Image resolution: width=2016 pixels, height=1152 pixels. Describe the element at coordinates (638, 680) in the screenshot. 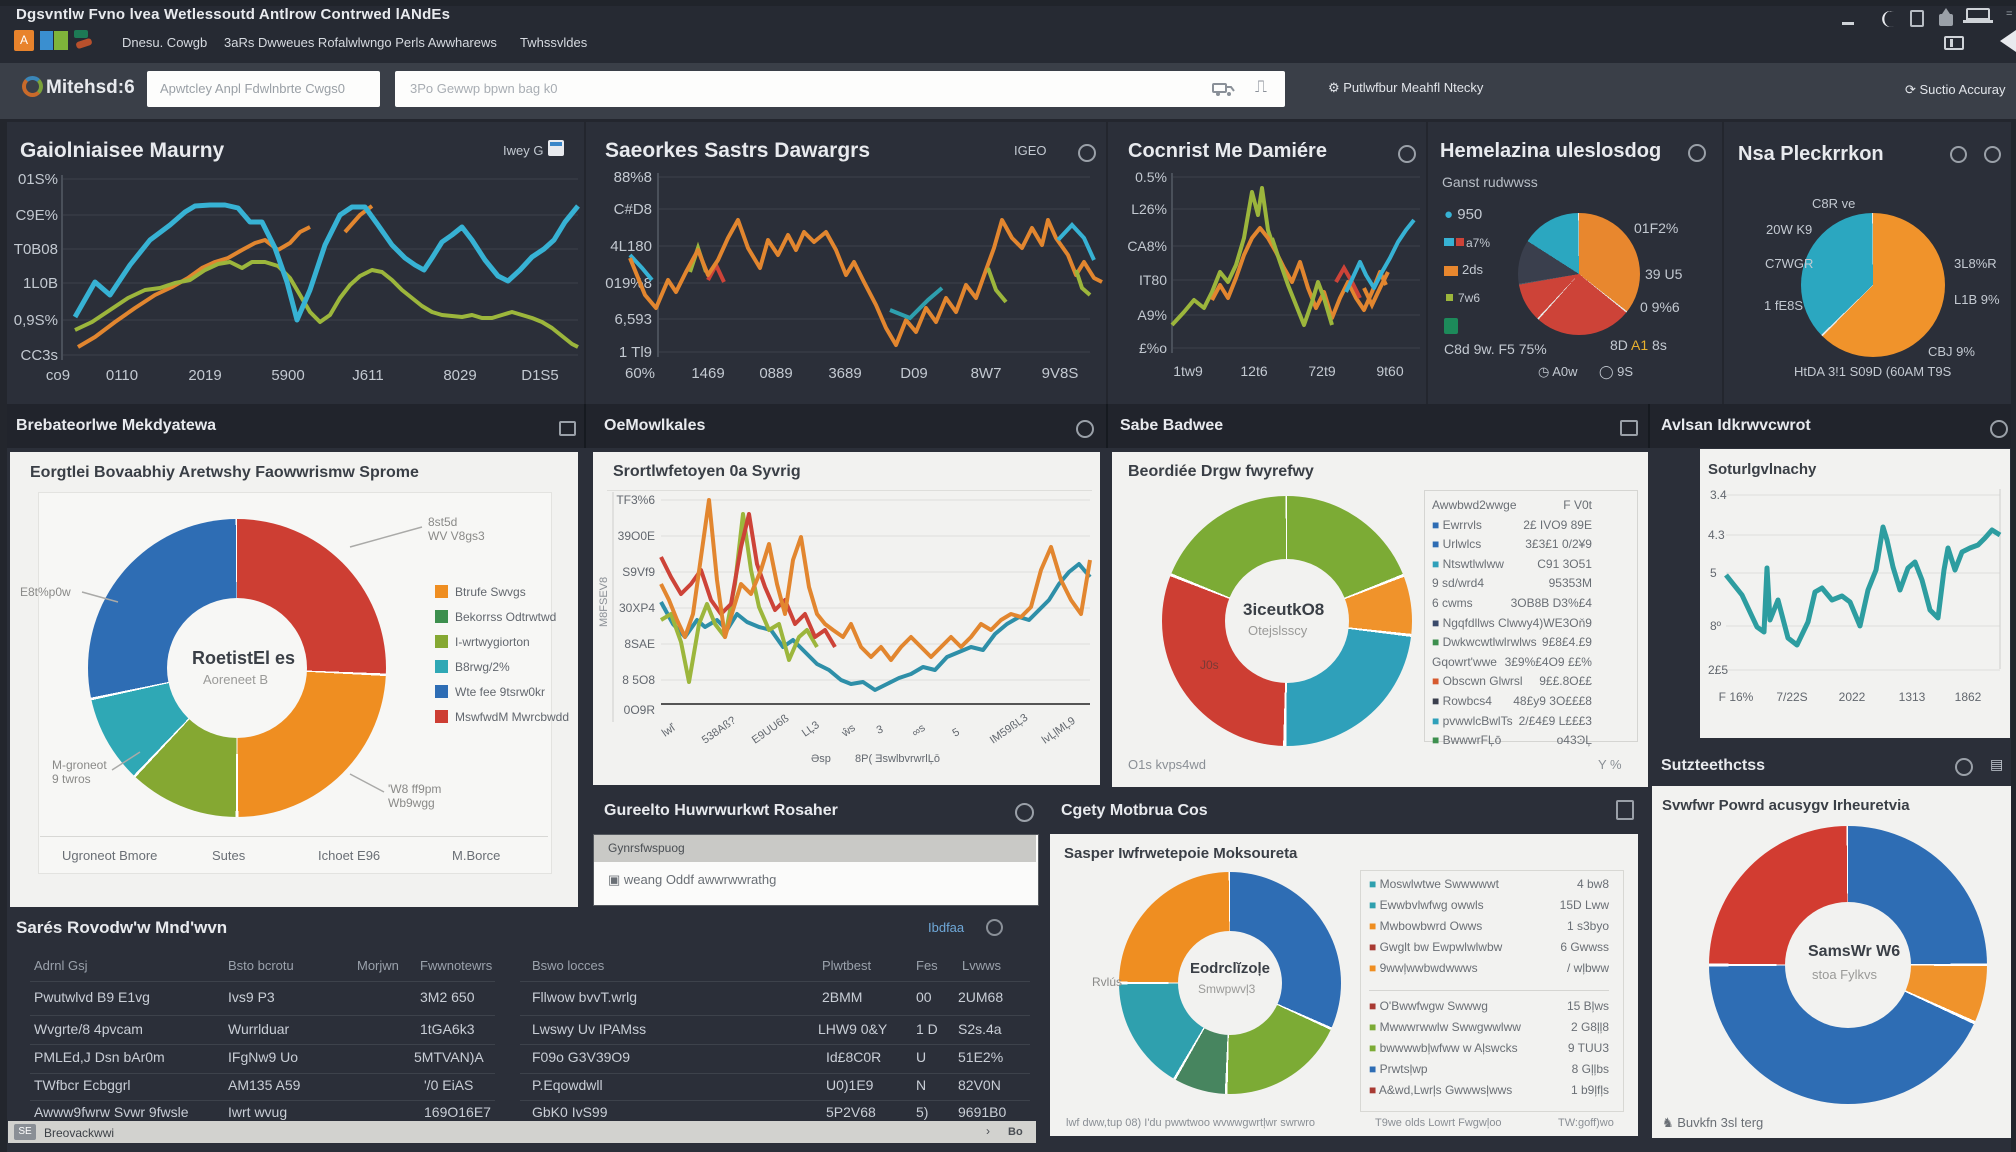

I see `svg-text: 8 5O8` at that location.